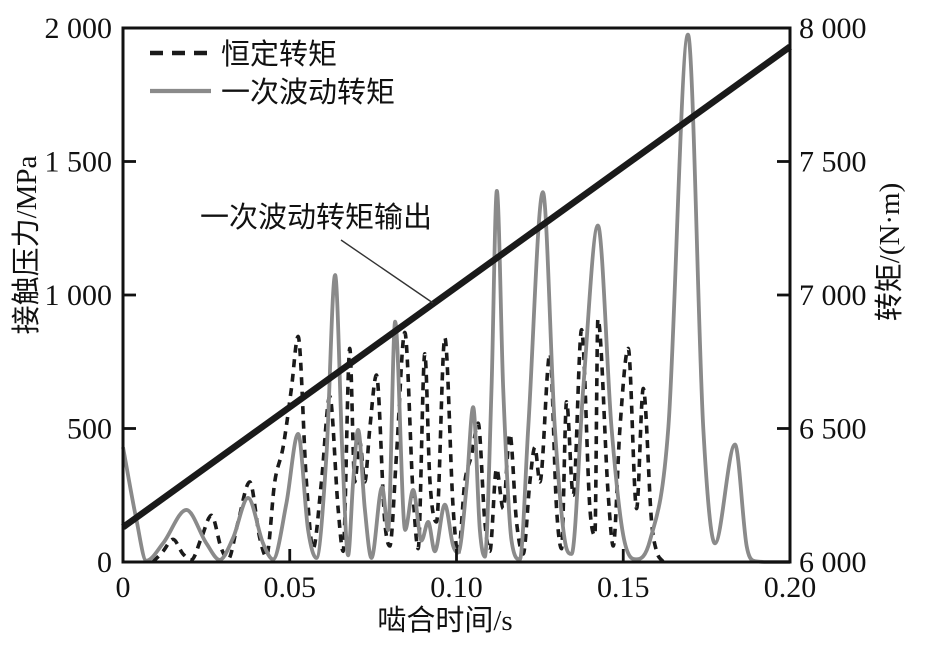 Image resolution: width=926 pixels, height=655 pixels. Describe the element at coordinates (833, 162) in the screenshot. I see `right-tick-label: 7 500` at that location.